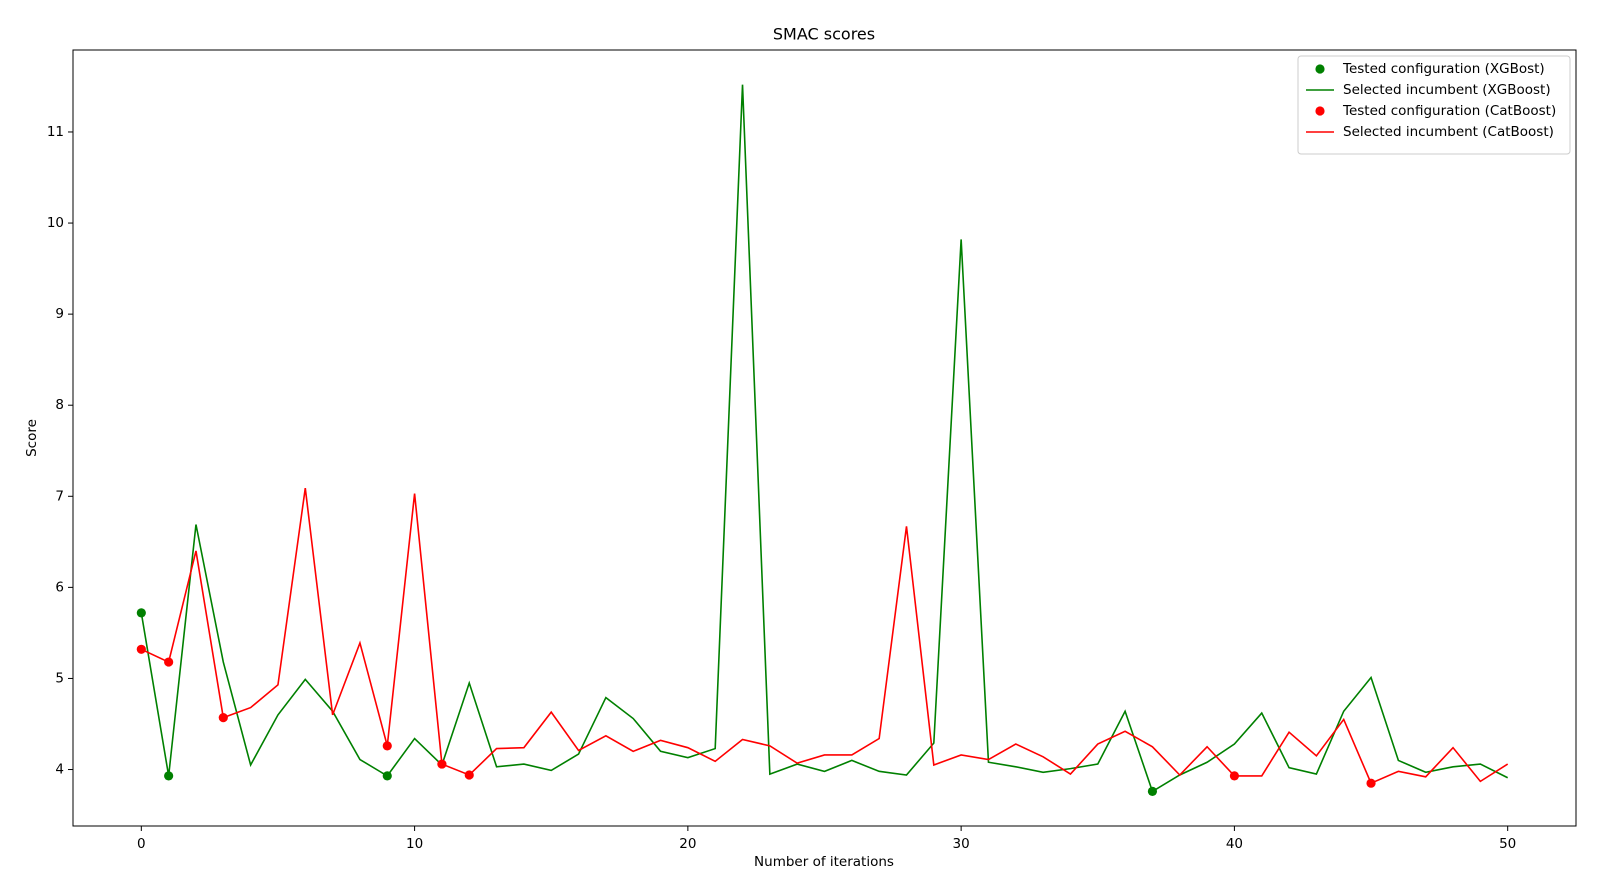  I want to click on x-tick-label: 20, so click(687, 844).